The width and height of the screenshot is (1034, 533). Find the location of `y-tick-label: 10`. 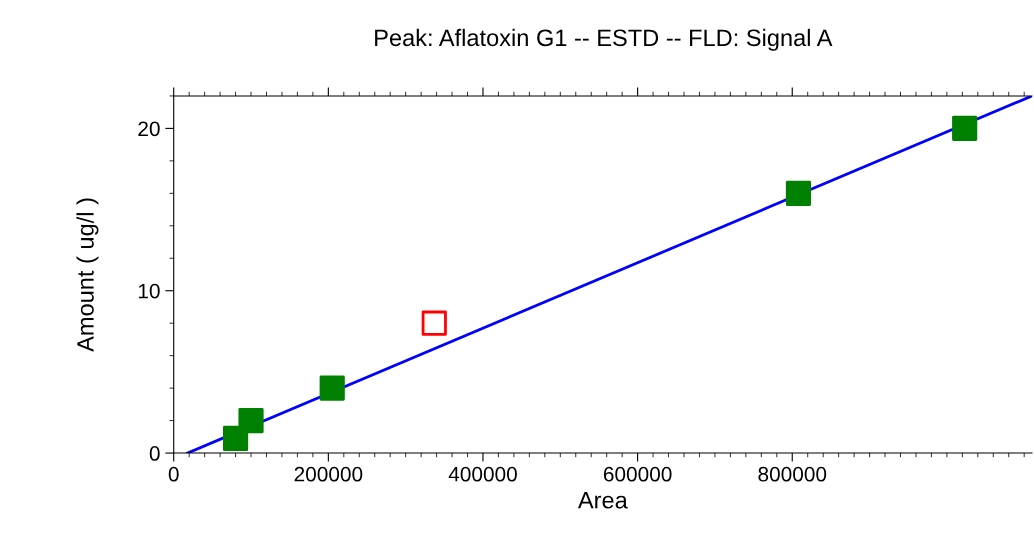

y-tick-label: 10 is located at coordinates (149, 291).